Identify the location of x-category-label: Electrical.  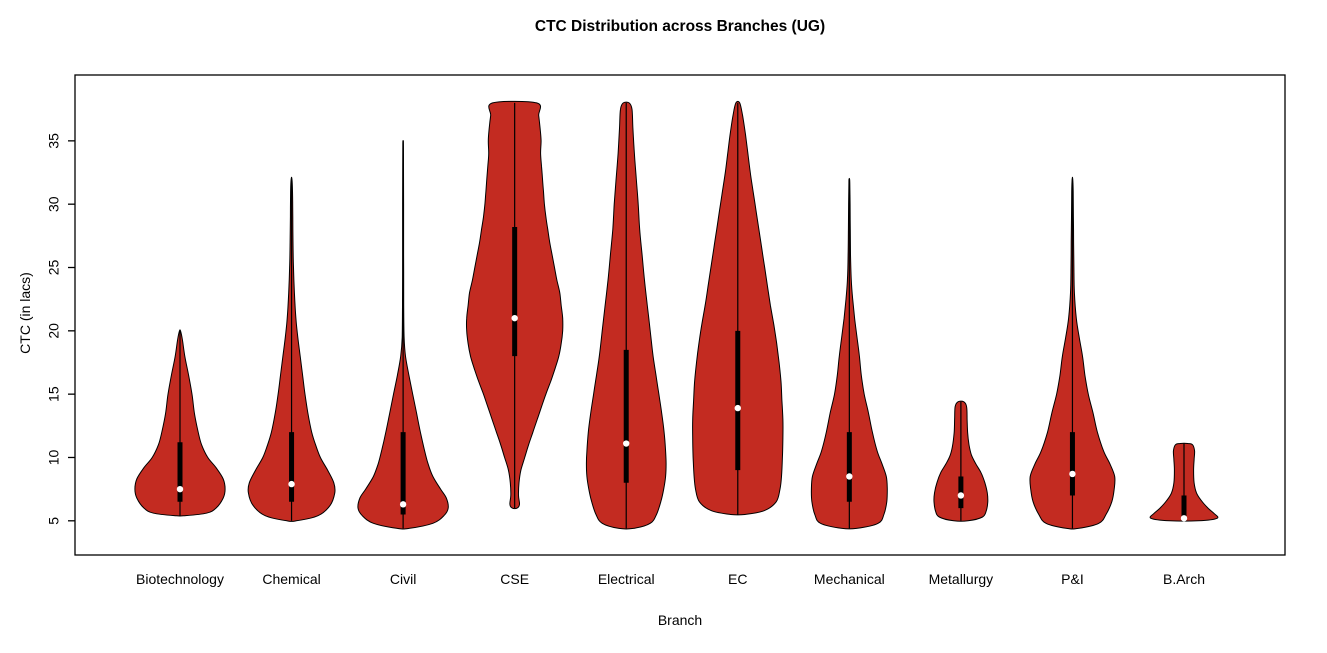
(626, 579).